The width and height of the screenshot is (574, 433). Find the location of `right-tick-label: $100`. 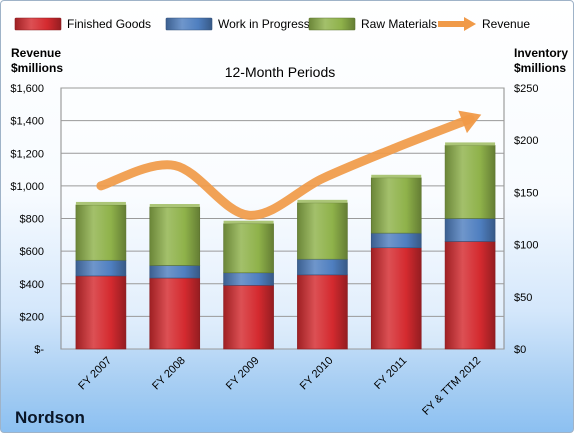

right-tick-label: $100 is located at coordinates (526, 246).